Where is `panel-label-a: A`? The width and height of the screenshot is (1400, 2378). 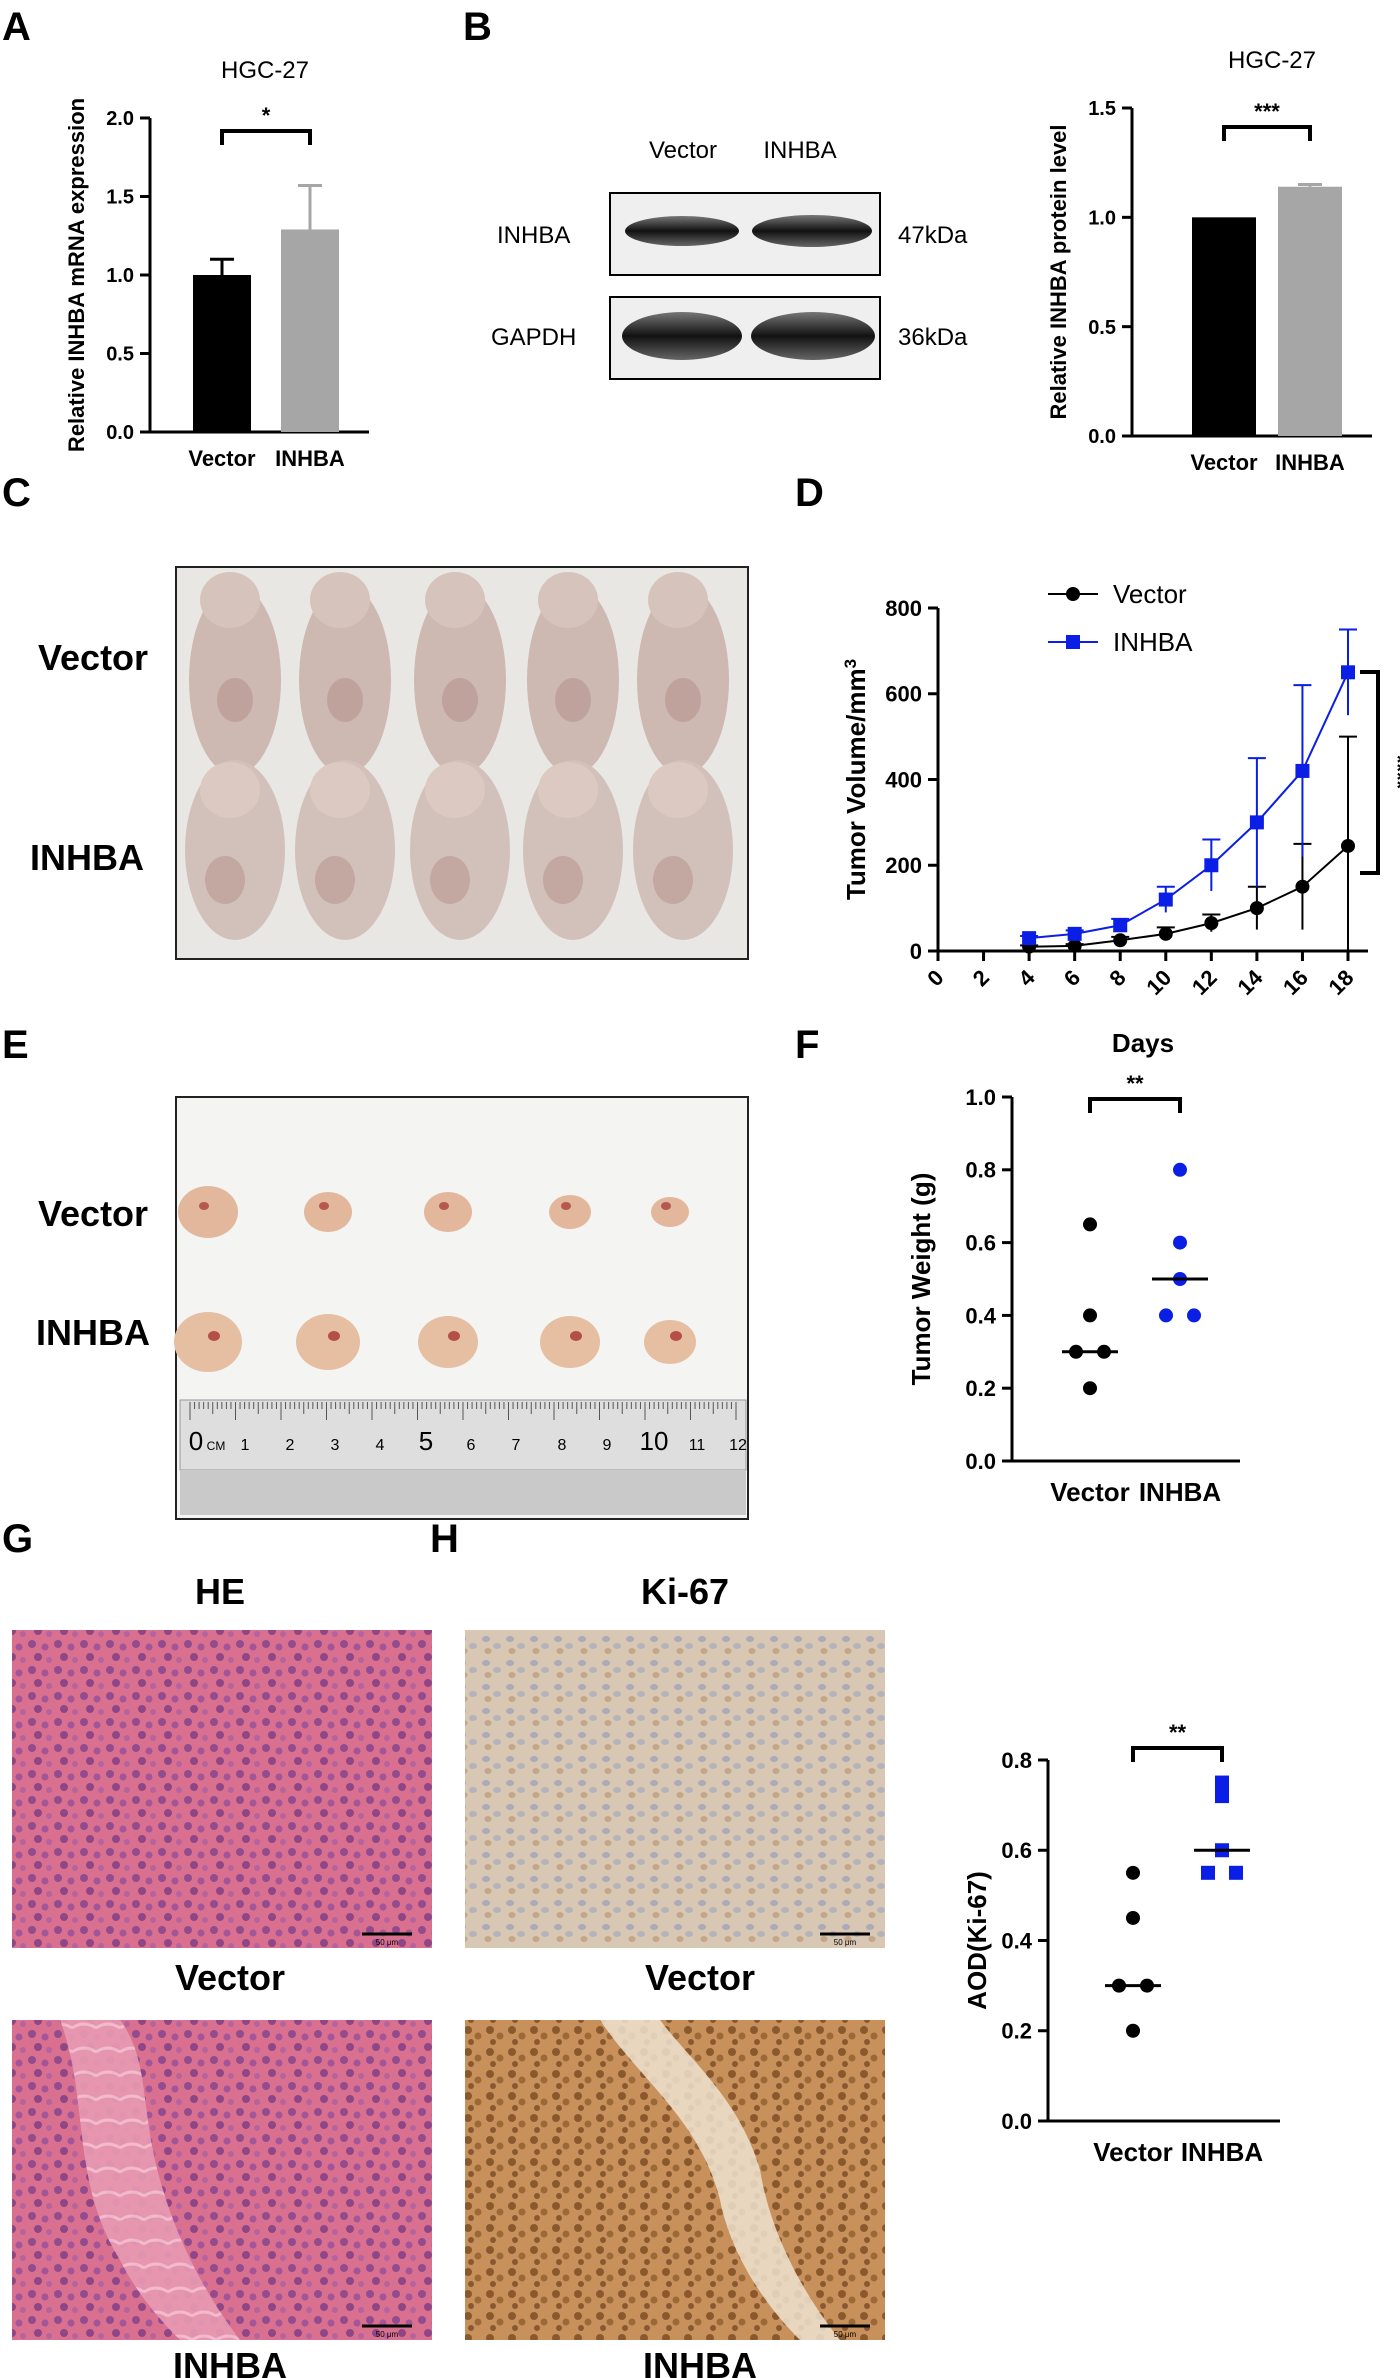
panel-label-a: A is located at coordinates (16, 27).